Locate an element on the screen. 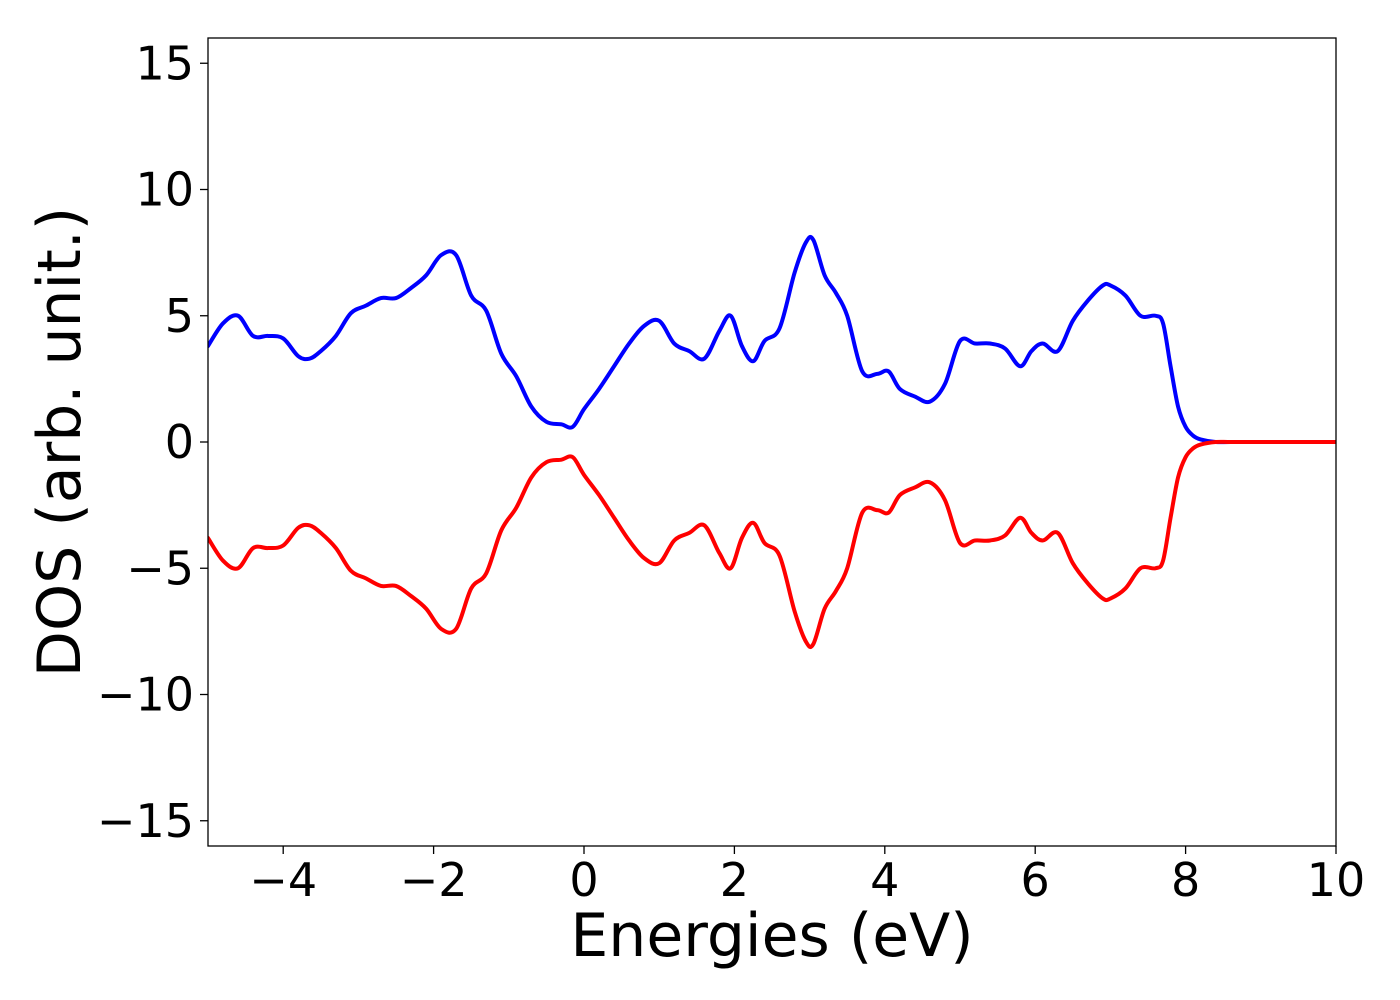 The height and width of the screenshot is (1000, 1400). x-tick-label: 8 is located at coordinates (1185, 880).